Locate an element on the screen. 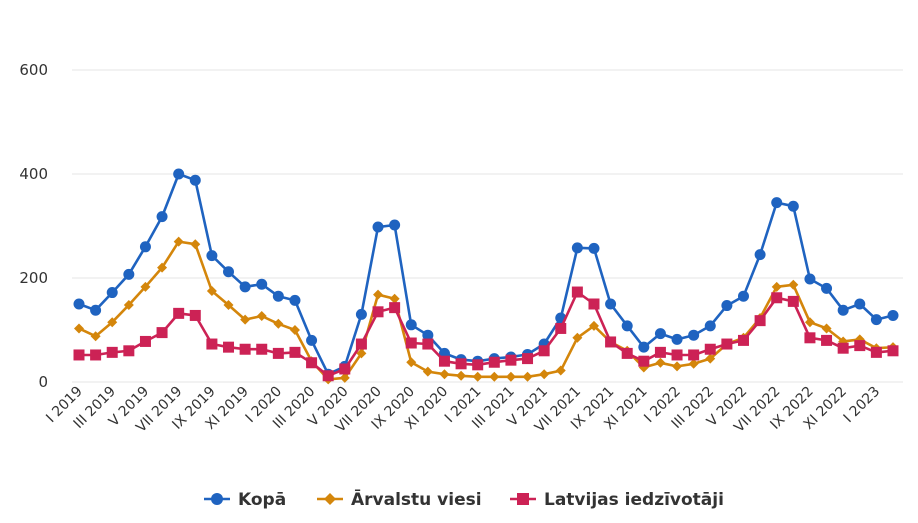 The height and width of the screenshot is (523, 918). y-axis-ticks: 0 200 400 600 is located at coordinates (33, 226).